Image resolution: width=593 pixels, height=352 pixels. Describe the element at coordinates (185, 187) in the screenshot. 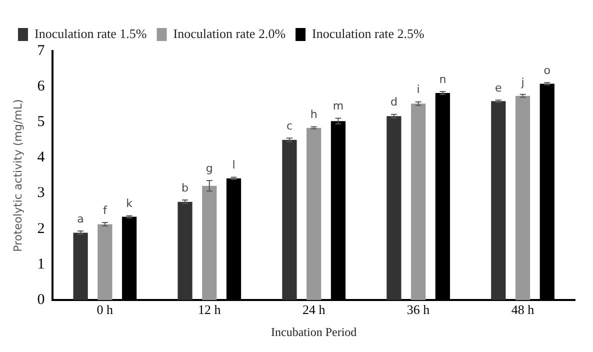

I see `annotation: b` at that location.